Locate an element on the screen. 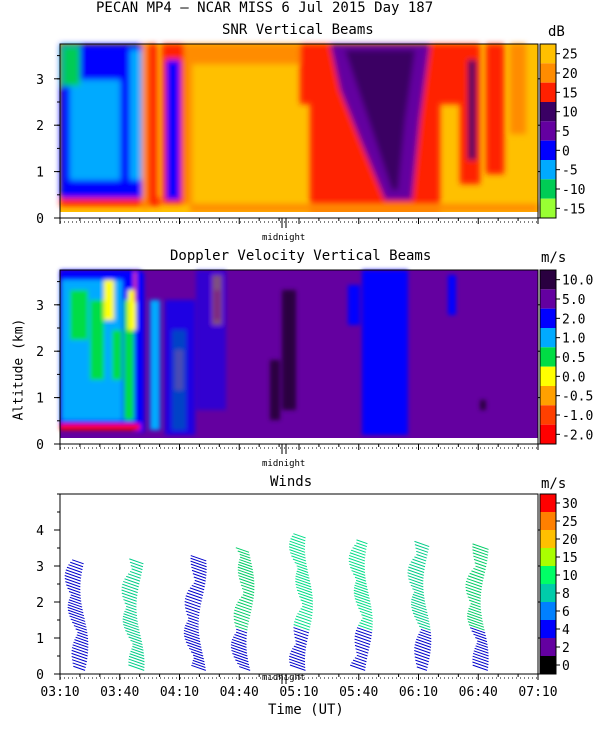  colorbar-label: 6 is located at coordinates (566, 612).